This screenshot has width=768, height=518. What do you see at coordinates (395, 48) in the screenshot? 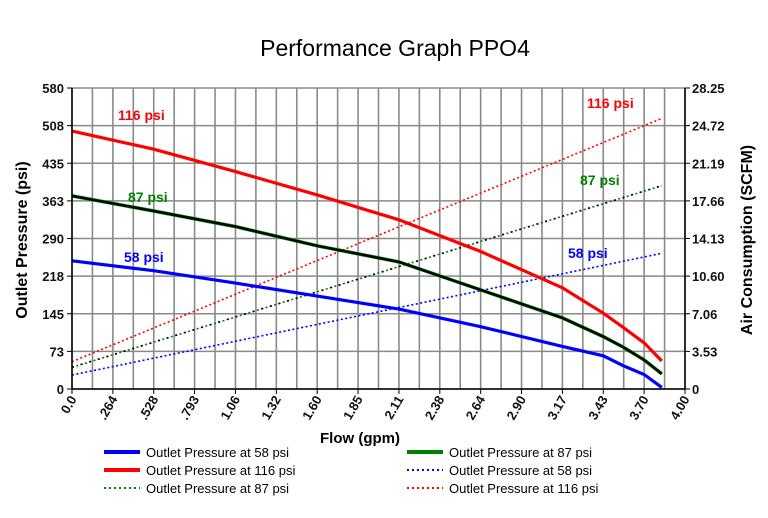
I see `chart-title: Performance Graph PPO4` at bounding box center [395, 48].